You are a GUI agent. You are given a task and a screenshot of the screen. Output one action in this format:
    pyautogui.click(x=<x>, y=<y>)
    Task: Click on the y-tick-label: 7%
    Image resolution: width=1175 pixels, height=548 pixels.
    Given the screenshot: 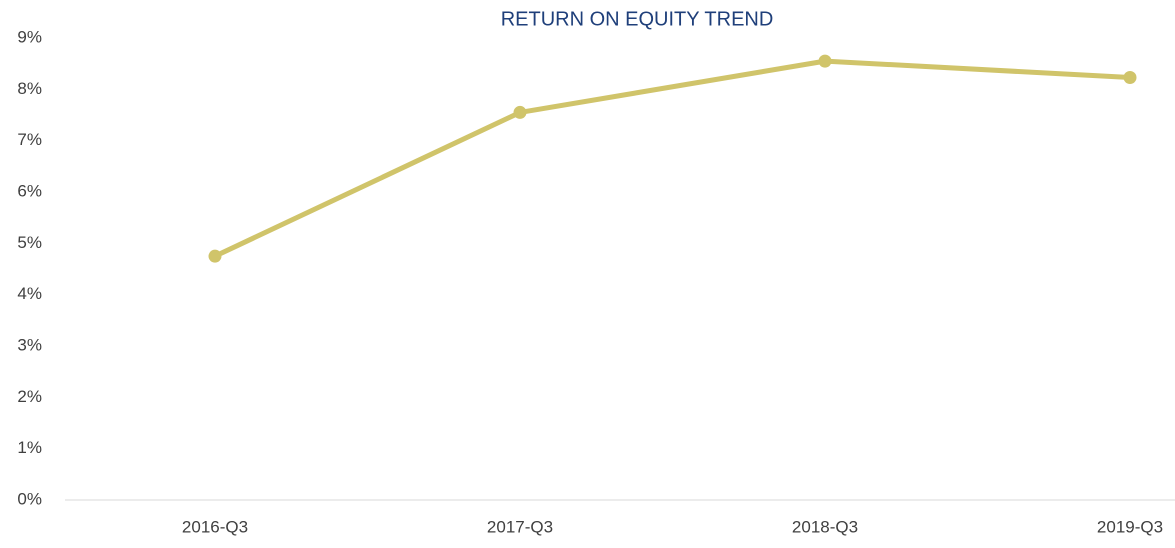 What is the action you would take?
    pyautogui.click(x=29, y=139)
    